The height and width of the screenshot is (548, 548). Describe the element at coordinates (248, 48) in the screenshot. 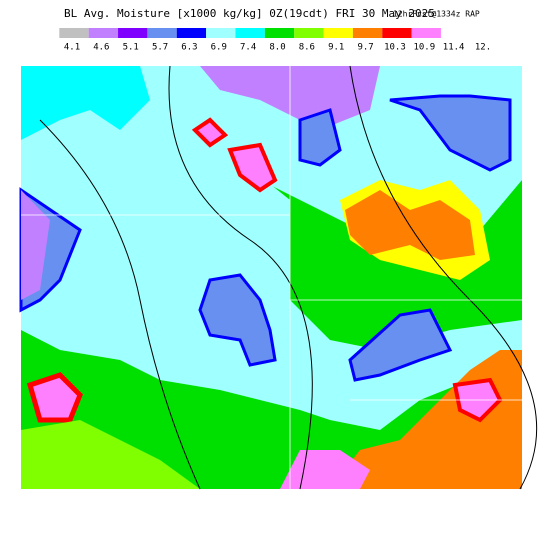

I see `legend-label: 7.4` at that location.